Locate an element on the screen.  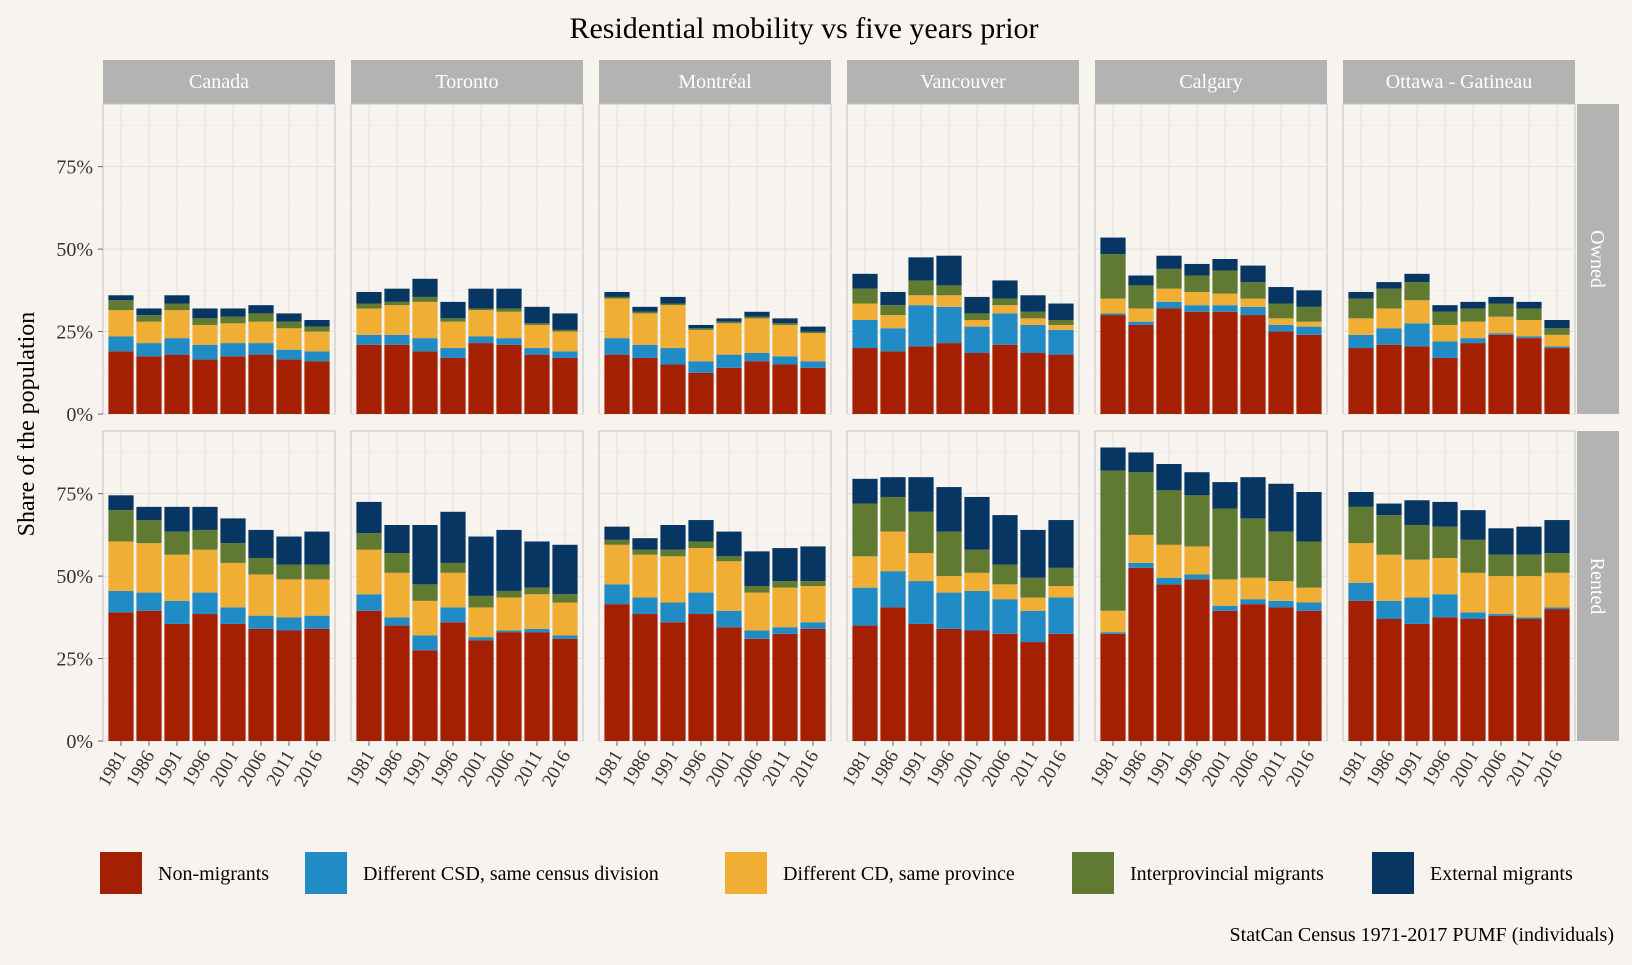
legend-label: Interprovincial migrants is located at coordinates (1227, 874).